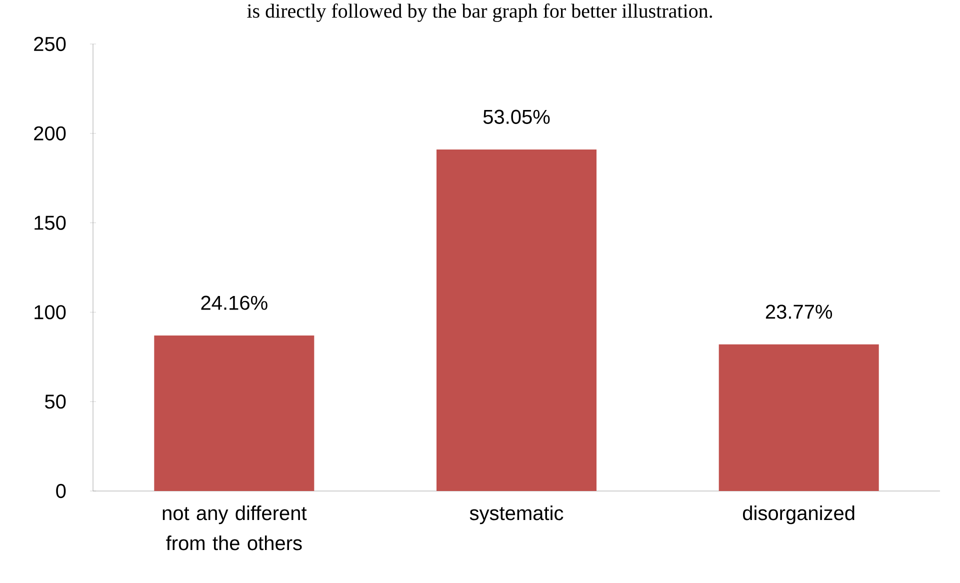  Describe the element at coordinates (50, 312) in the screenshot. I see `y-tick-label: 100` at that location.